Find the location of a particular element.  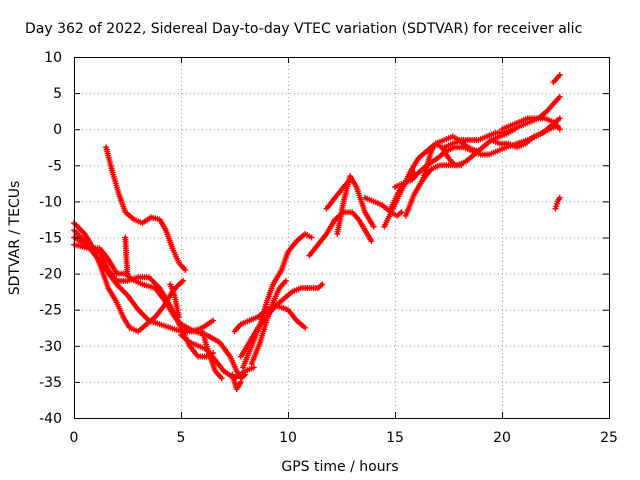

y-tick-labels: -40 -35 -30 -25 -20 -15 -10 -5 0 5 10 is located at coordinates (50, 238).